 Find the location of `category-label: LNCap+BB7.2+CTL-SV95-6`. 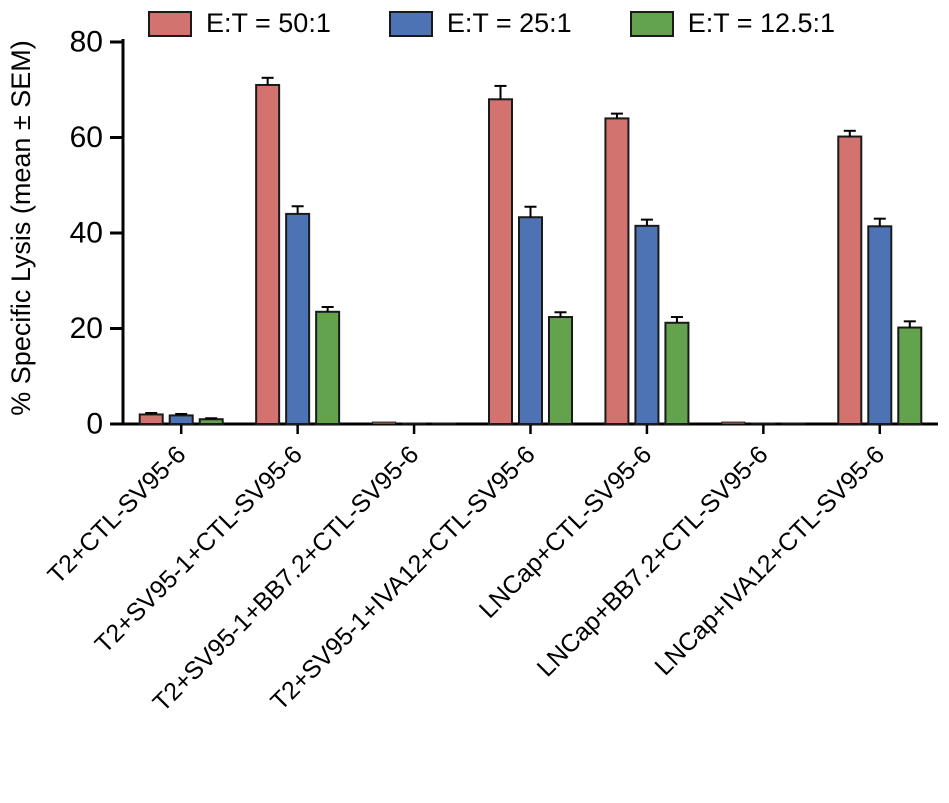

category-label: LNCap+BB7.2+CTL-SV95-6 is located at coordinates (653, 561).